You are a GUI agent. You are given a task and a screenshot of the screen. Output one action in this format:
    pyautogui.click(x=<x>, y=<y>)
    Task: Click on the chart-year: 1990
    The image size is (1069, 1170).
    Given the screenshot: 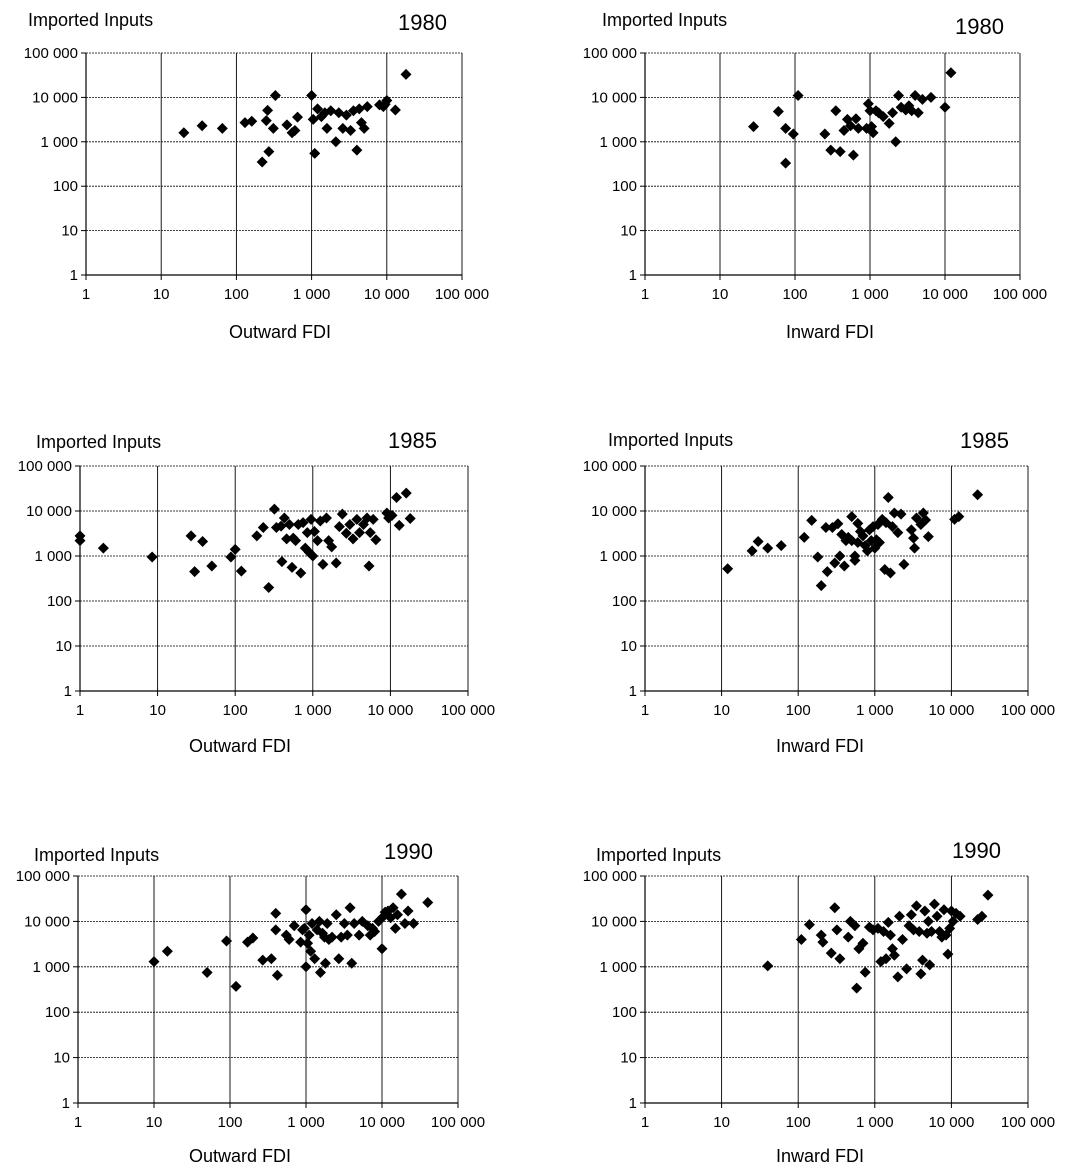 What is the action you would take?
    pyautogui.click(x=408, y=851)
    